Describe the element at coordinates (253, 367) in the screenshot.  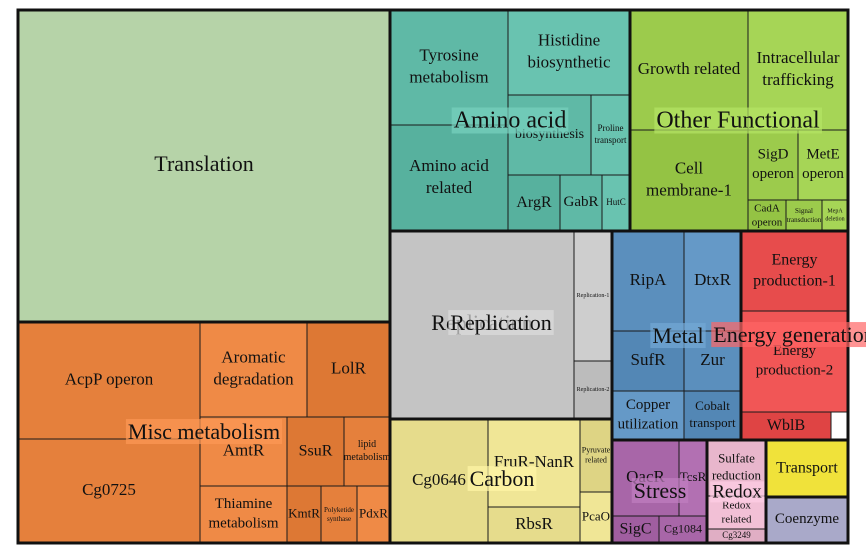
I see `cell-label-aromatic-degradation: Aromatic degradation` at that location.